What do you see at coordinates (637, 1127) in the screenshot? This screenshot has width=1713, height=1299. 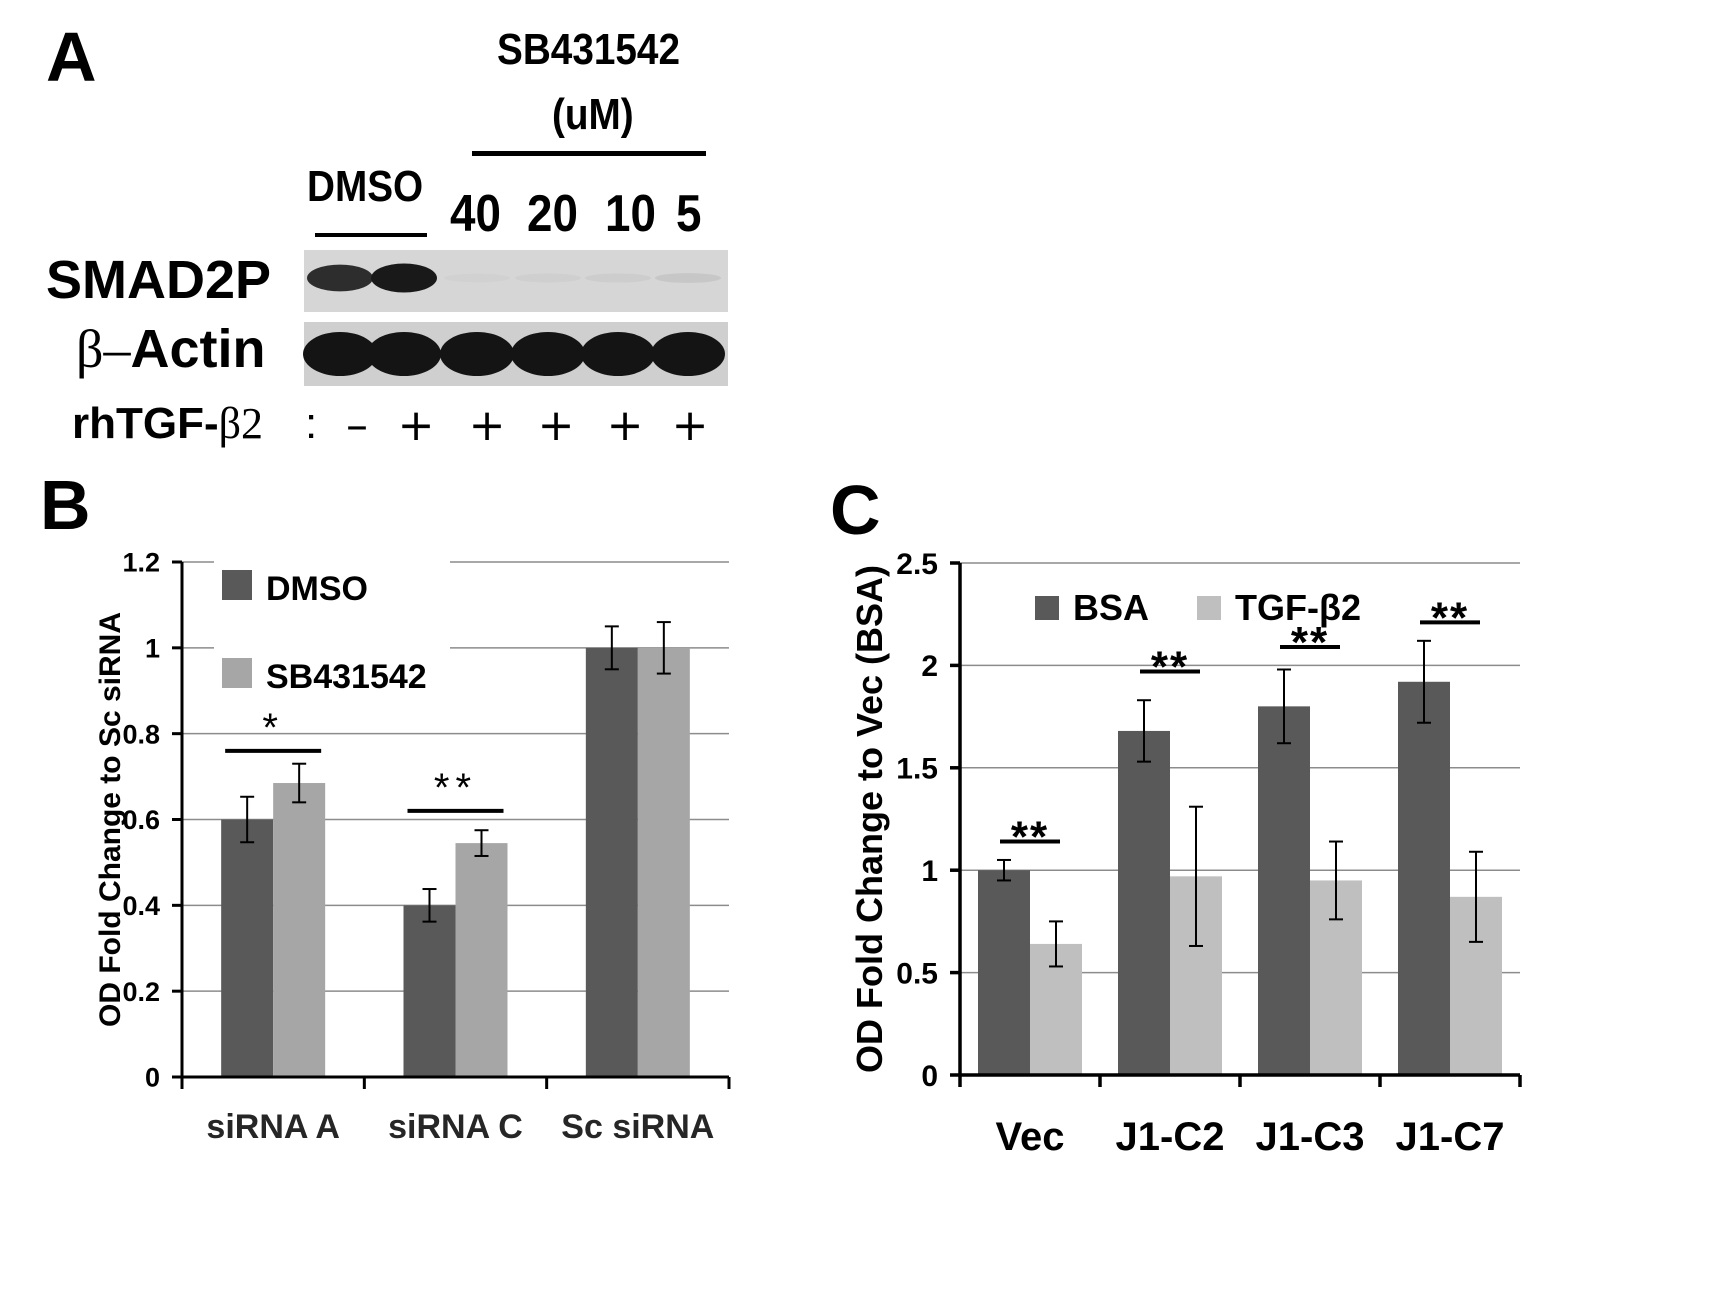 I see `category-label: Sc siRNA` at bounding box center [637, 1127].